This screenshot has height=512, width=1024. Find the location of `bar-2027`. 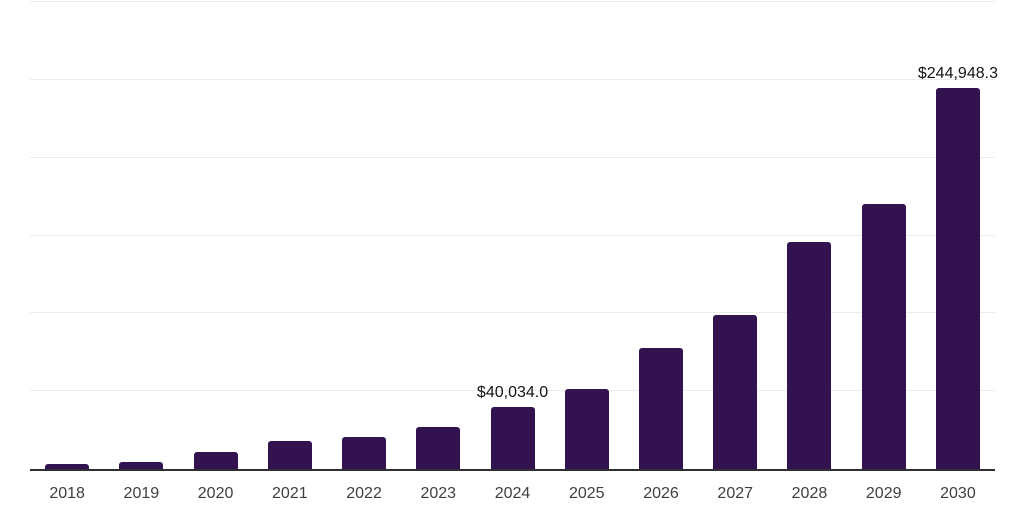

bar-2027 is located at coordinates (735, 391).